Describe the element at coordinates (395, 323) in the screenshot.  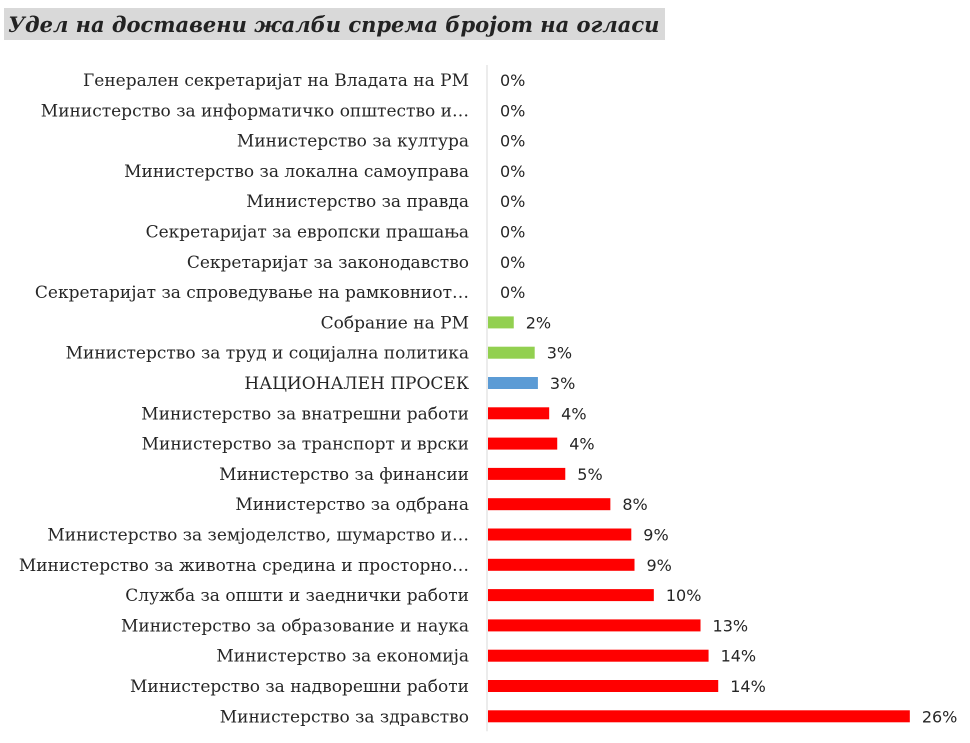
I see `category-label: Собрание на РМ` at that location.